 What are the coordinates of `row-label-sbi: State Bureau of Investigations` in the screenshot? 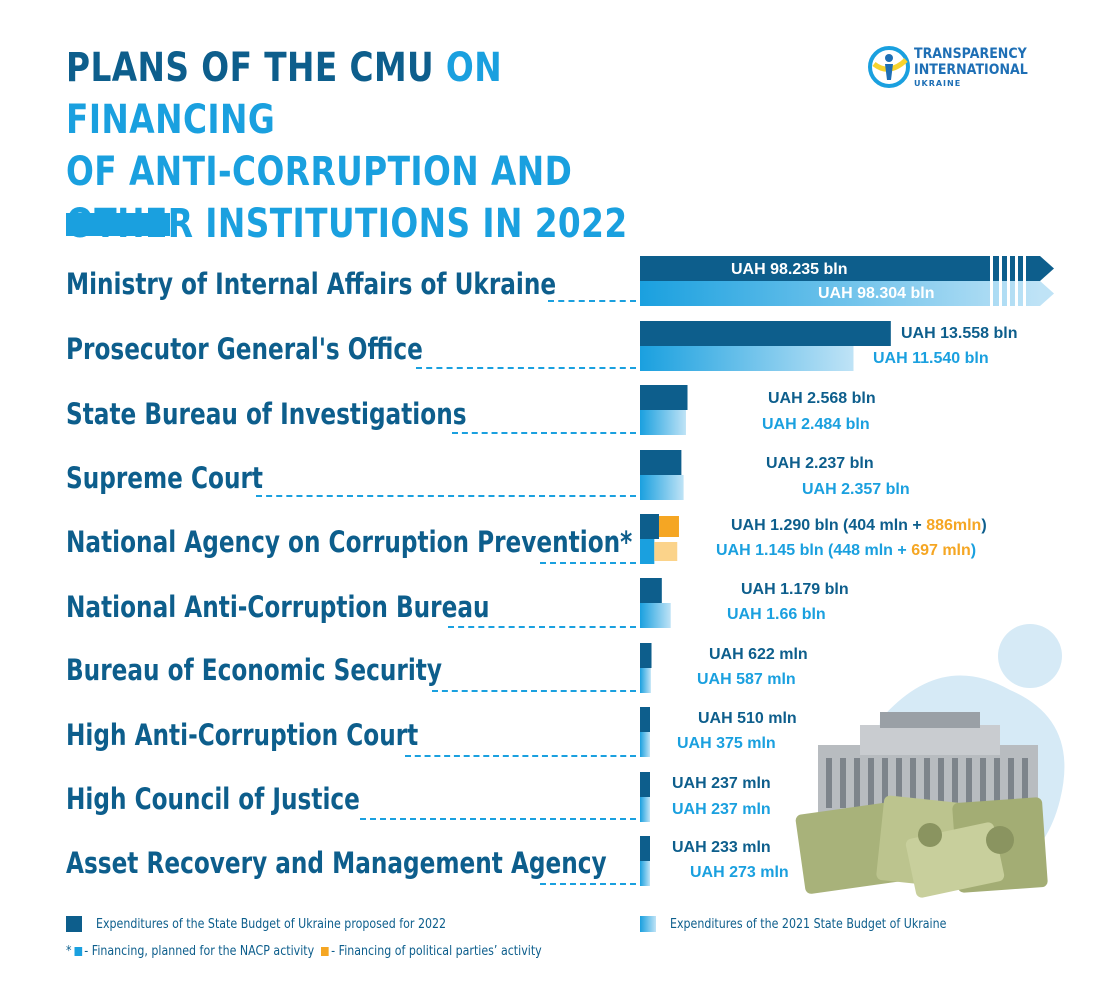 It's located at (266, 414).